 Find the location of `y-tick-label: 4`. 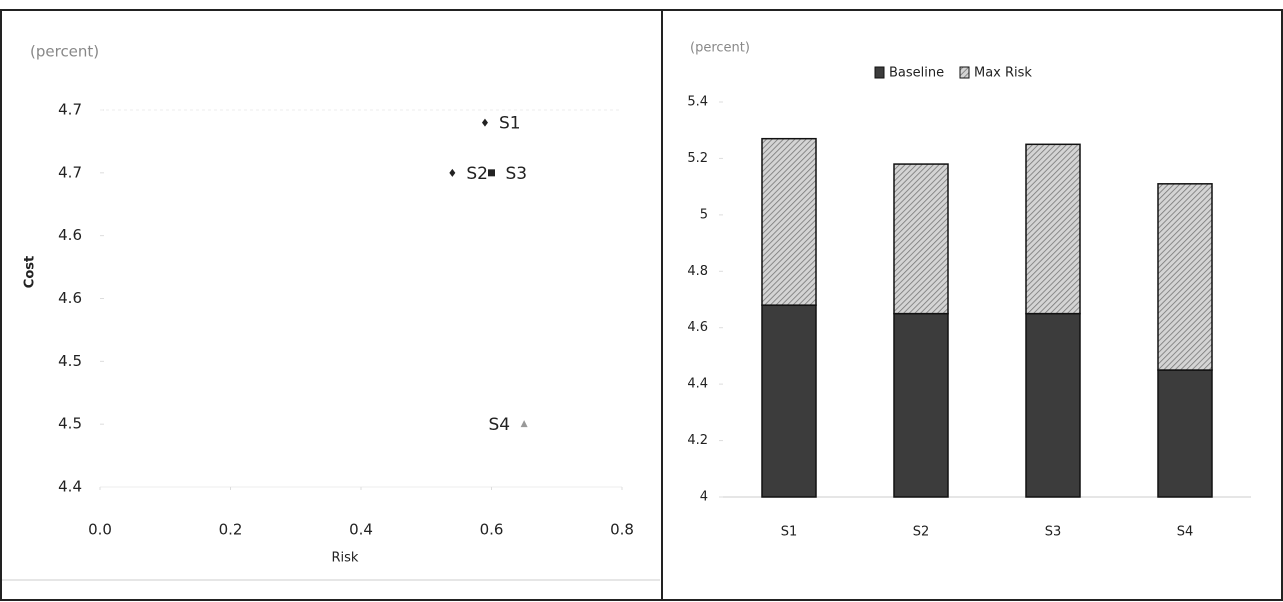

y-tick-label: 4 is located at coordinates (704, 497).